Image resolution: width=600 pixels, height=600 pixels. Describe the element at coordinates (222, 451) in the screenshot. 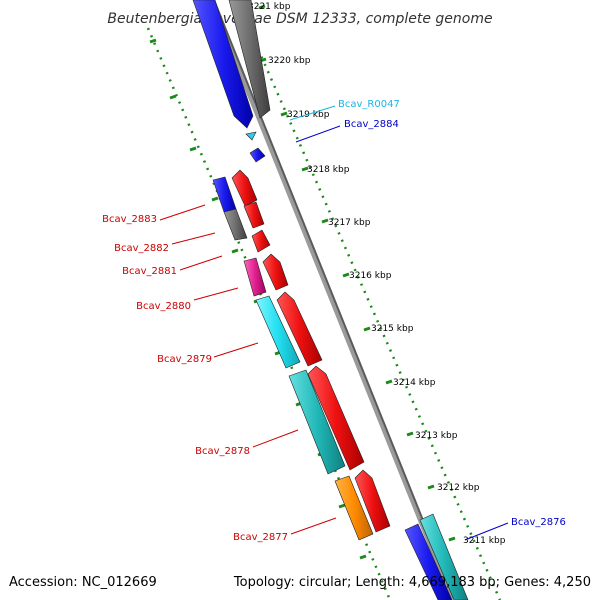

I see `gene-label-bcav-2878: Bcav_2878` at that location.